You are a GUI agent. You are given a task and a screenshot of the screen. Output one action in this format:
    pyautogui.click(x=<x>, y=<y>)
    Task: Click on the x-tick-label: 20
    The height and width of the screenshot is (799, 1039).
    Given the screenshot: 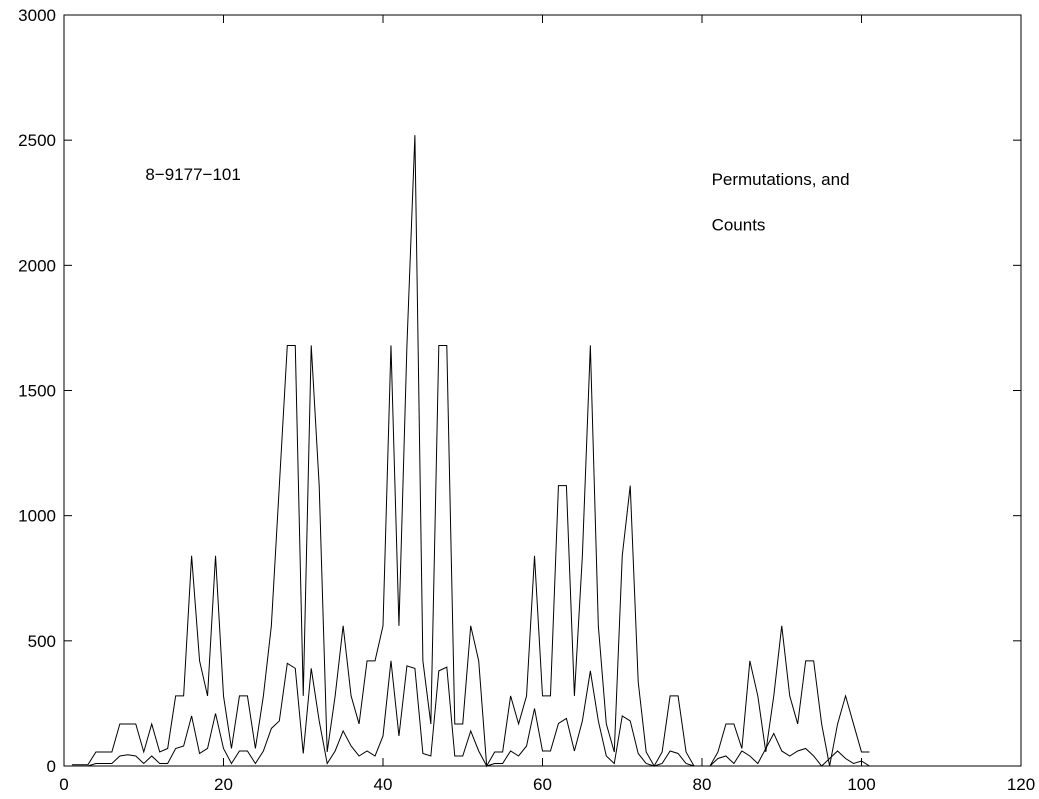 What is the action you would take?
    pyautogui.click(x=223, y=784)
    